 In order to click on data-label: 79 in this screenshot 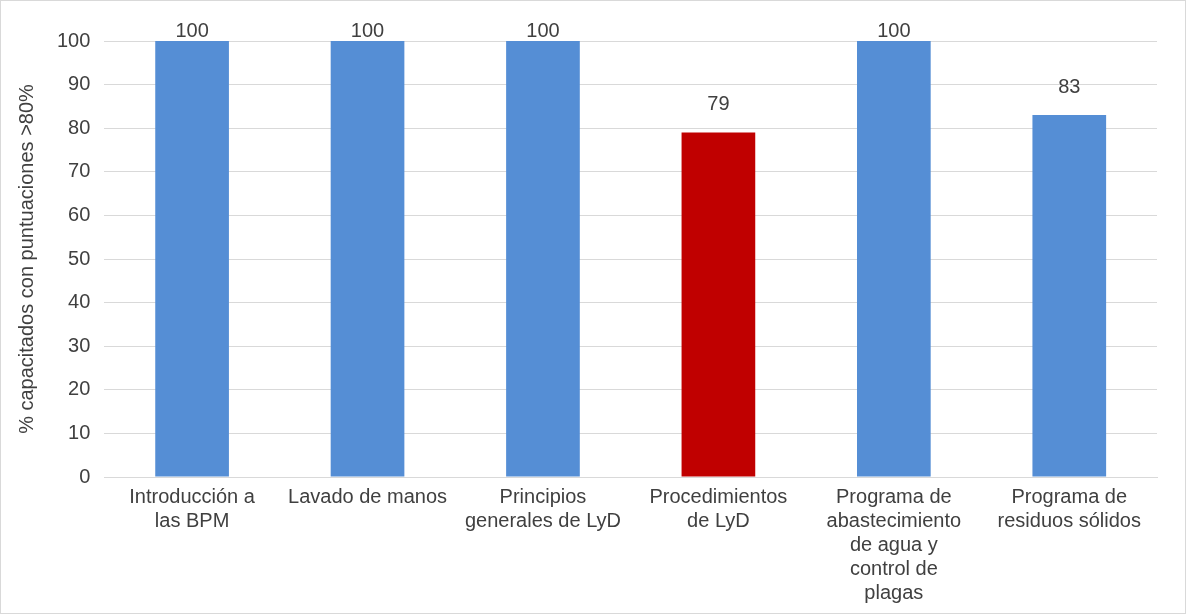, I will do `click(718, 103)`.